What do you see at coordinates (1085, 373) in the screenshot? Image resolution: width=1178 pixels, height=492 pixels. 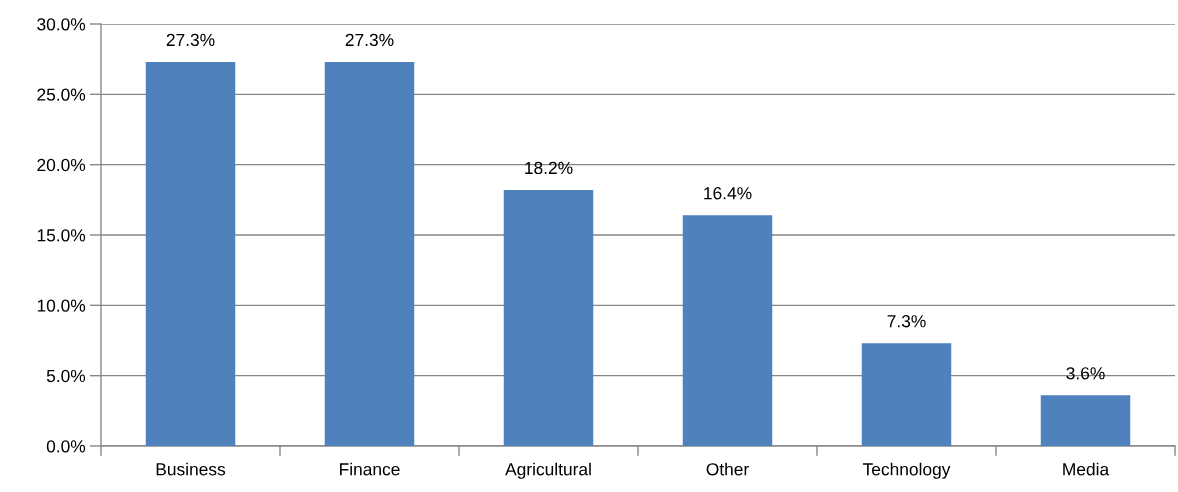 I see `data-label: 3.6%` at bounding box center [1085, 373].